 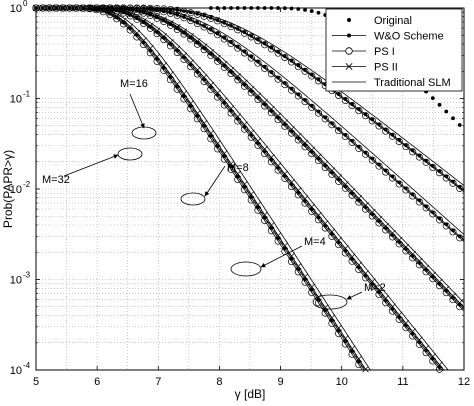 What do you see at coordinates (342, 382) in the screenshot?
I see `x-tick-label: 10` at bounding box center [342, 382].